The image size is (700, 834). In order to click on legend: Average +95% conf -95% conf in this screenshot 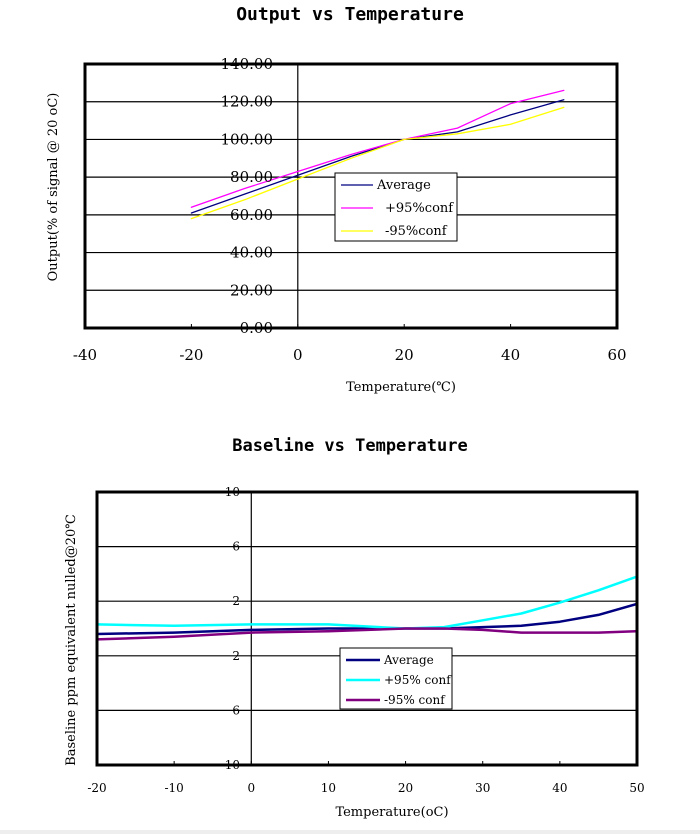, I will do `click(396, 678)`.